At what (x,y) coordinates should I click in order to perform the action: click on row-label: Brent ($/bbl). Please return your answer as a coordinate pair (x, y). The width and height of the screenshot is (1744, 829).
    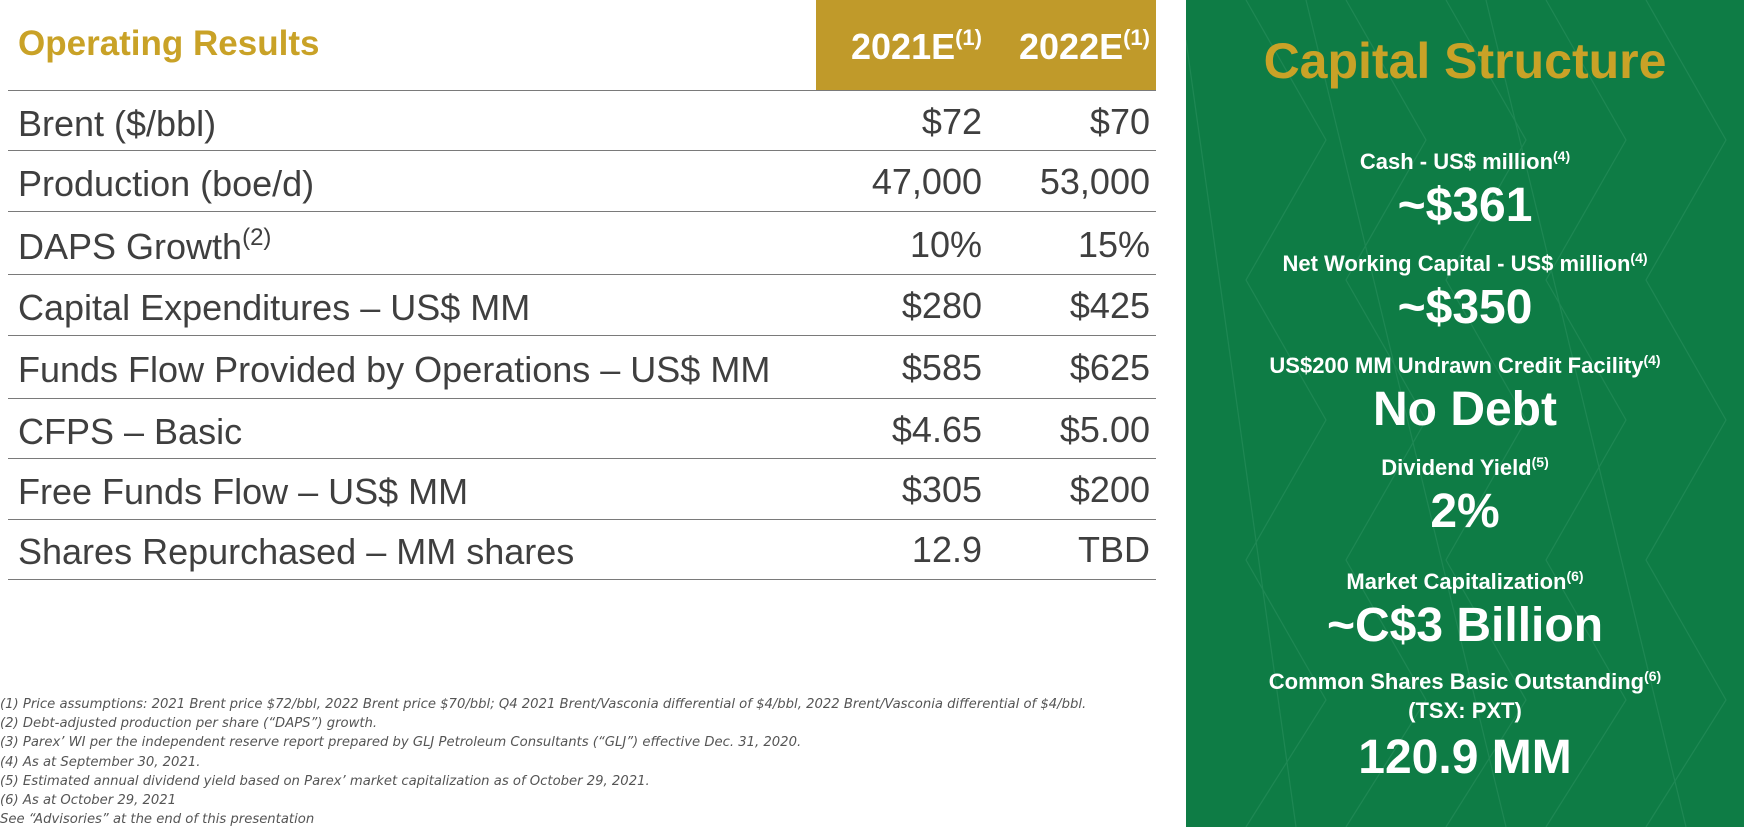
    Looking at the image, I should click on (117, 123).